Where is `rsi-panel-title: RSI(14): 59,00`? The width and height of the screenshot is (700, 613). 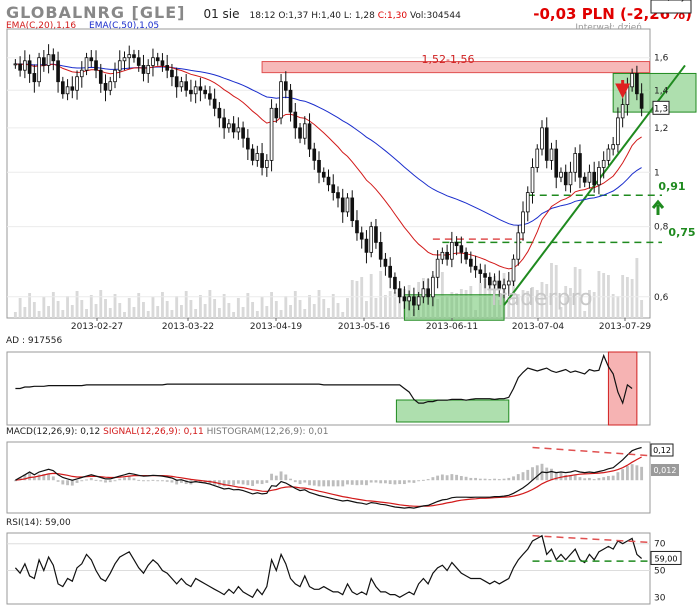 rsi-panel-title: RSI(14): 59,00 is located at coordinates (38, 523).